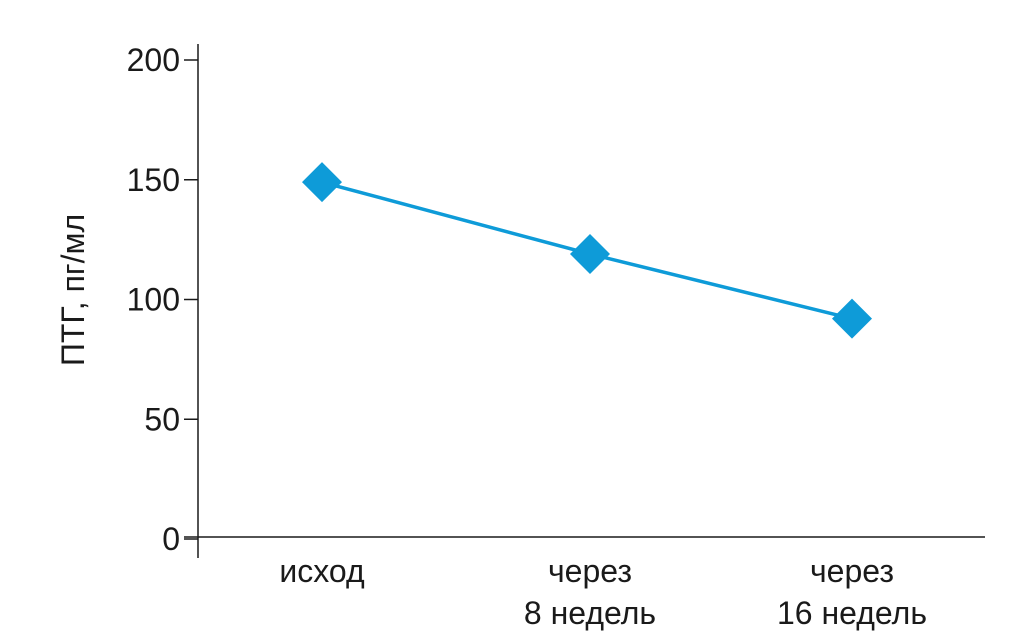 This screenshot has width=1023, height=639. What do you see at coordinates (852, 613) in the screenshot?
I see `x-tick-label: 16 недель` at bounding box center [852, 613].